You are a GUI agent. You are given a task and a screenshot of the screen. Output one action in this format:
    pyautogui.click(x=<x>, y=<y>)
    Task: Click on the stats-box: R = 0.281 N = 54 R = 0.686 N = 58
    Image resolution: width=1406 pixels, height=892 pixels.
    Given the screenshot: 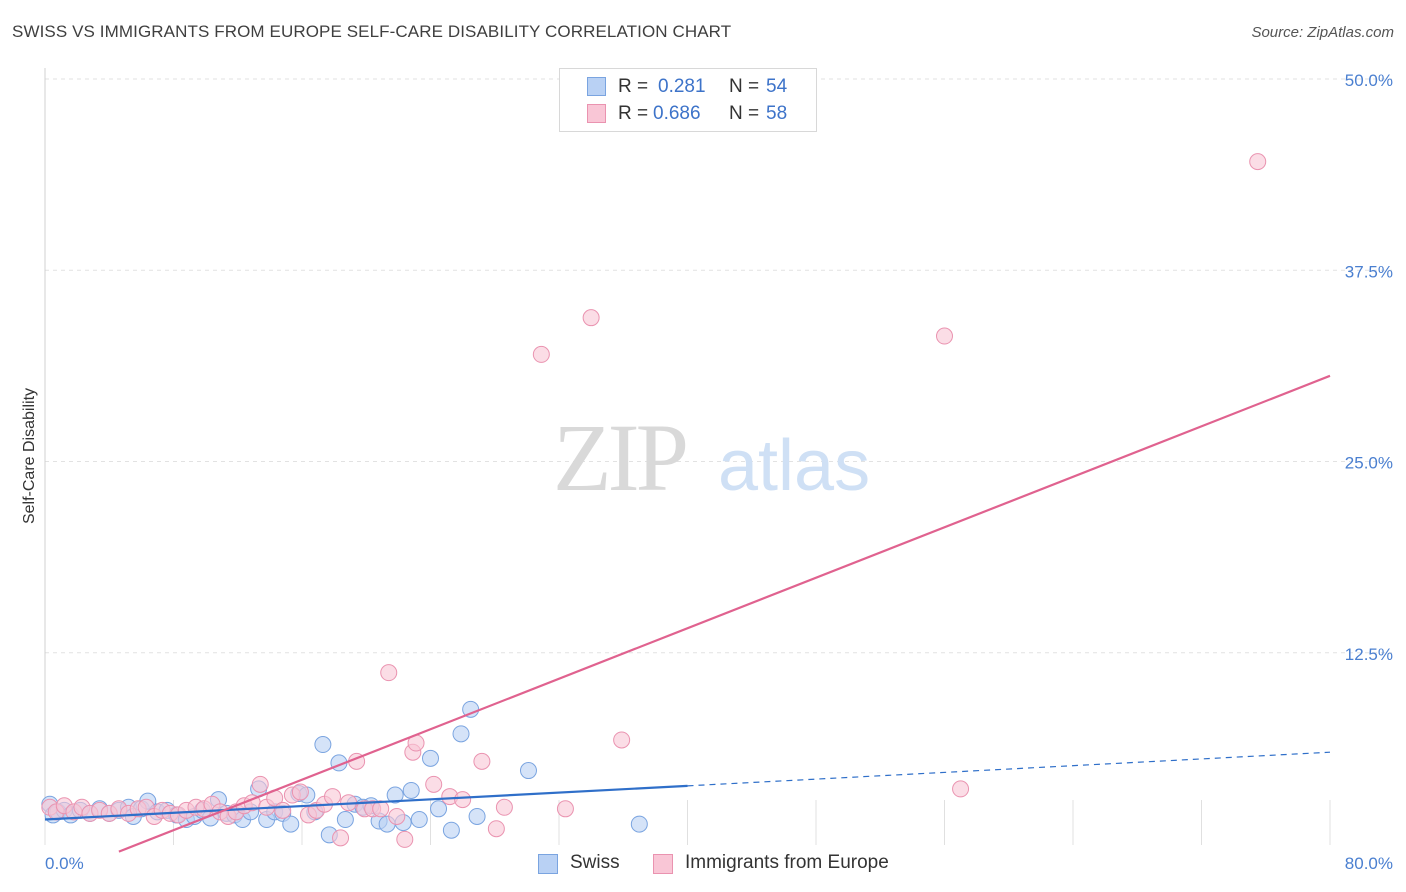 What is the action you would take?
    pyautogui.click(x=688, y=100)
    